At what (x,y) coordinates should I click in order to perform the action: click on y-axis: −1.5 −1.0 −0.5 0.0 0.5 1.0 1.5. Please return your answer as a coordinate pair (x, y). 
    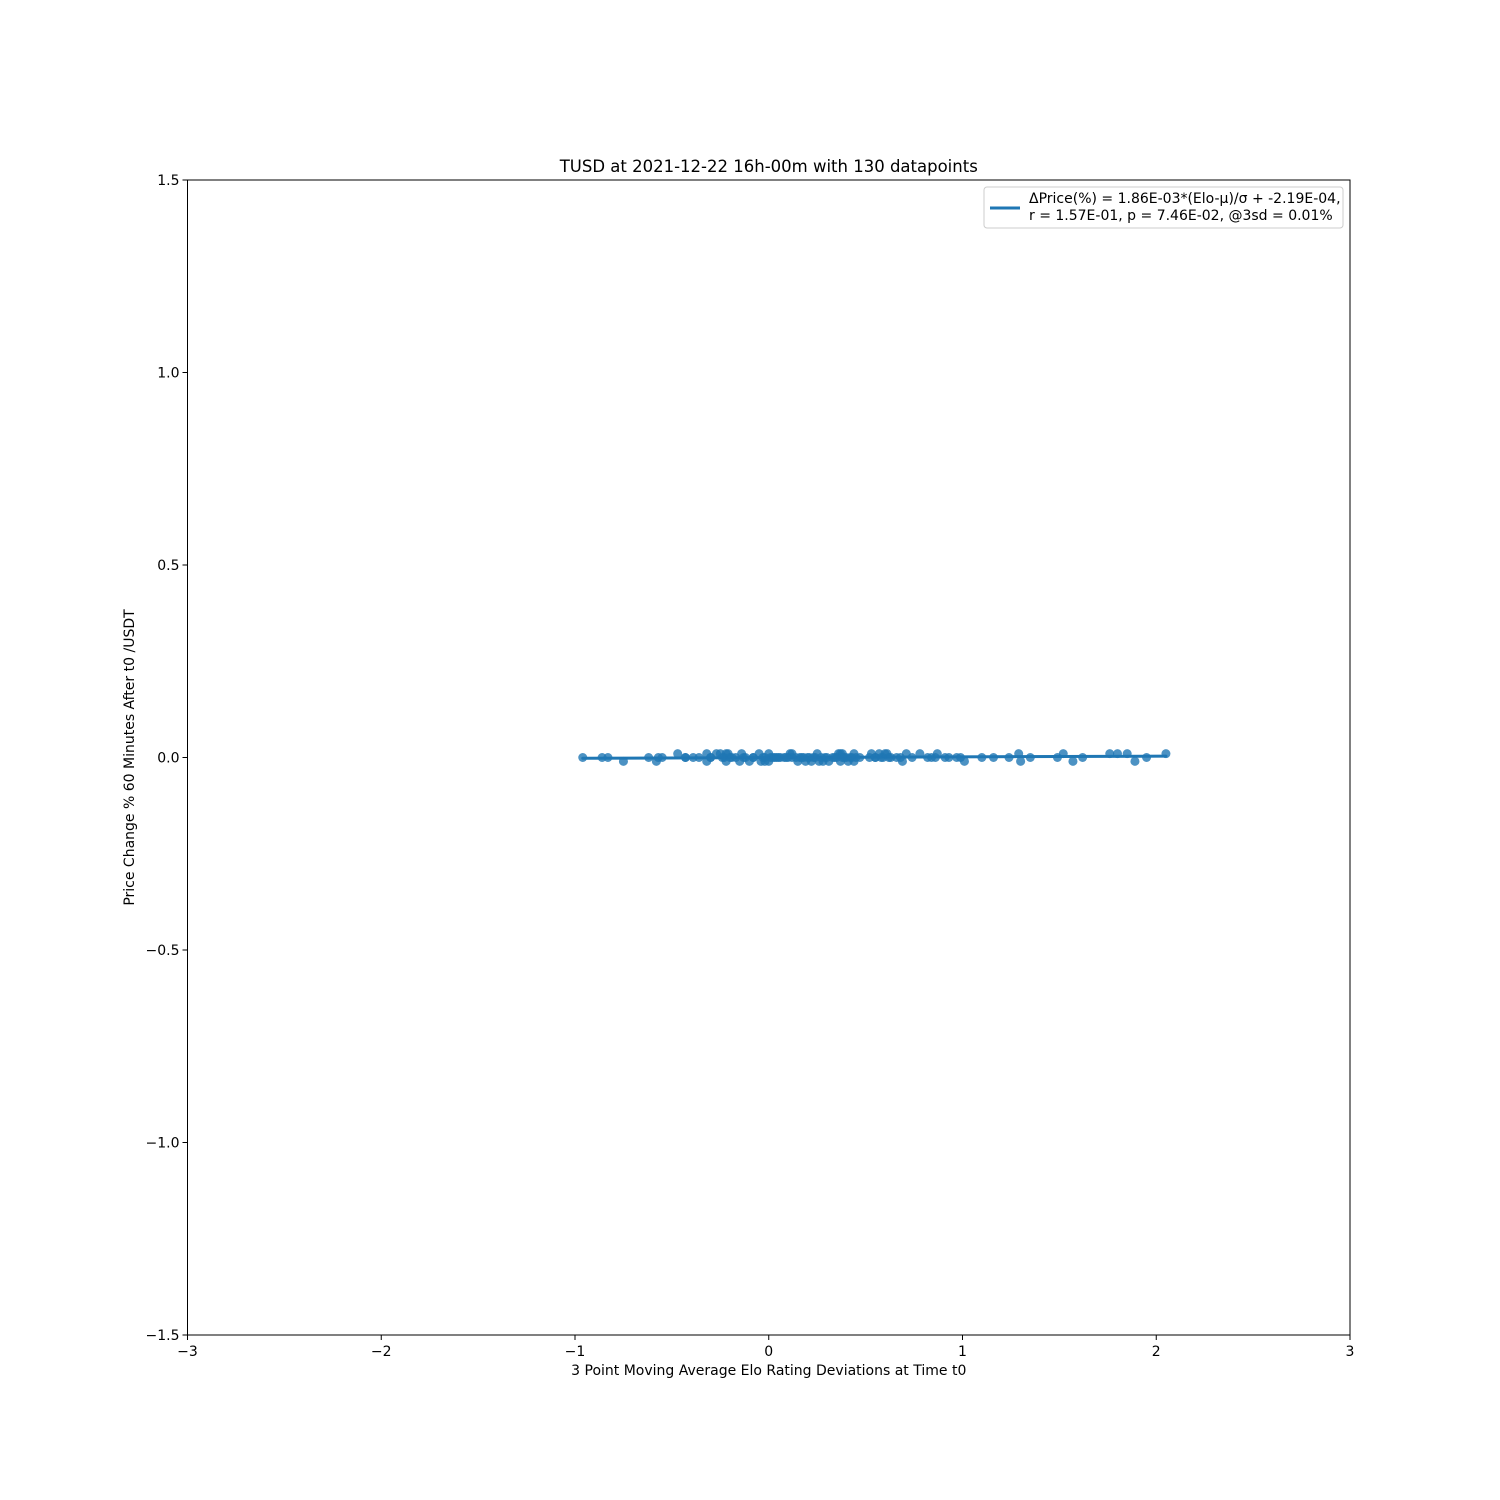
    Looking at the image, I should click on (167, 758).